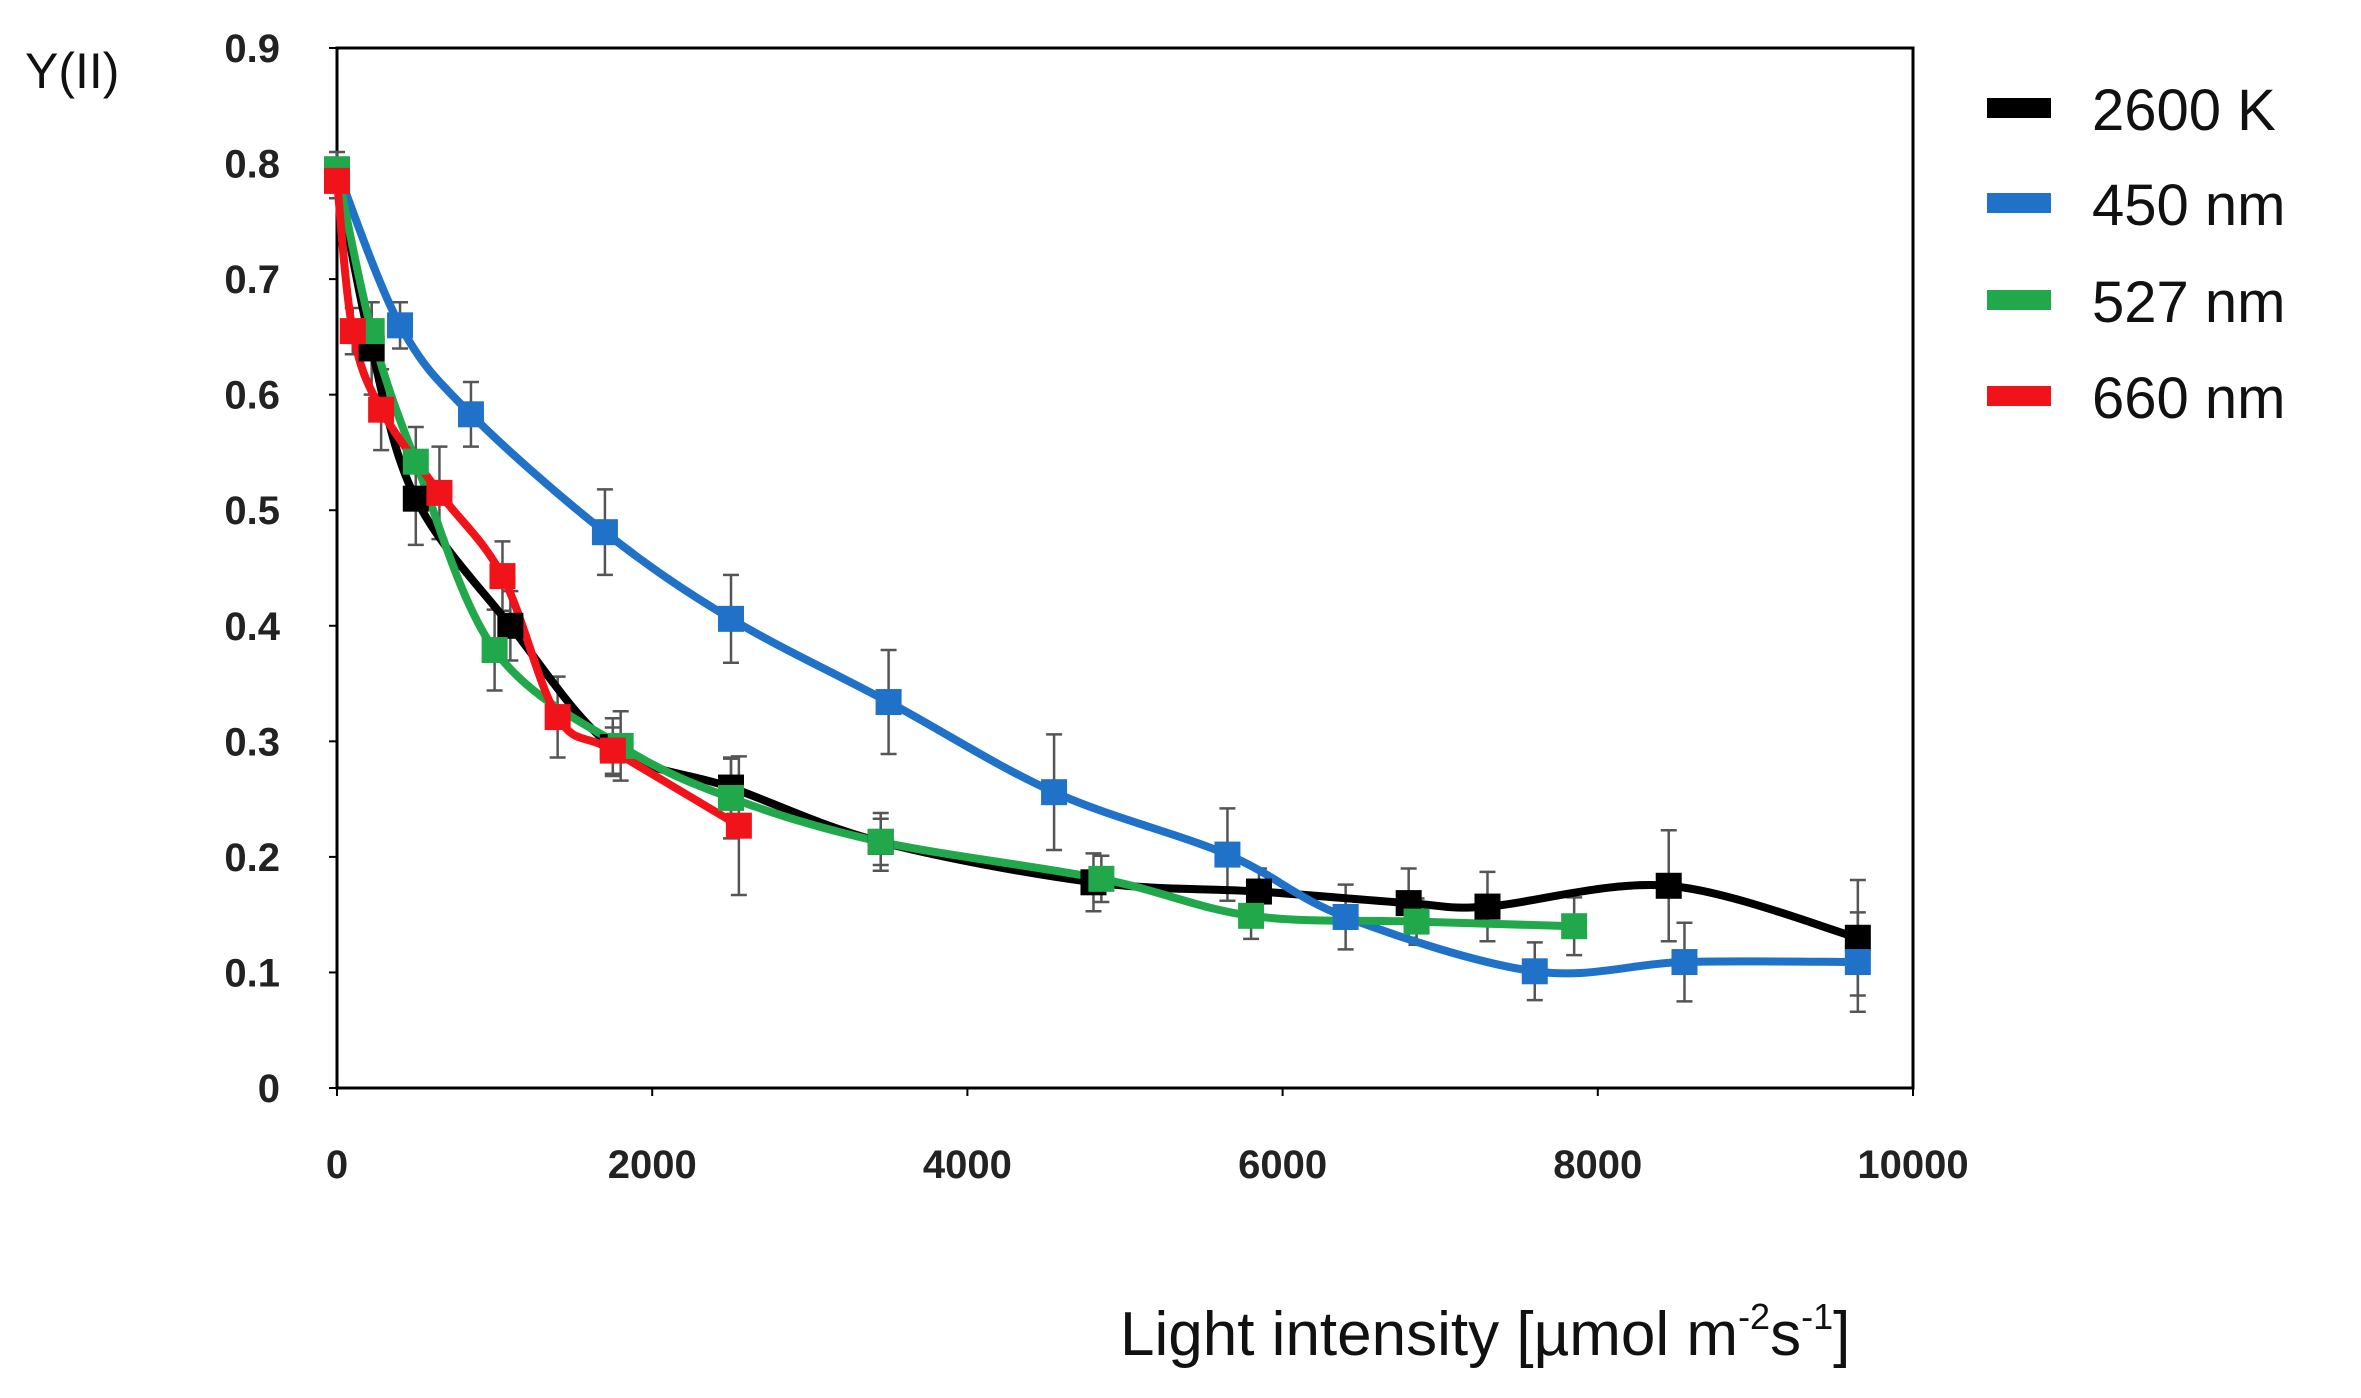 The height and width of the screenshot is (1398, 2361). I want to click on legend-label-2600k: 2600 K, so click(2184, 110).